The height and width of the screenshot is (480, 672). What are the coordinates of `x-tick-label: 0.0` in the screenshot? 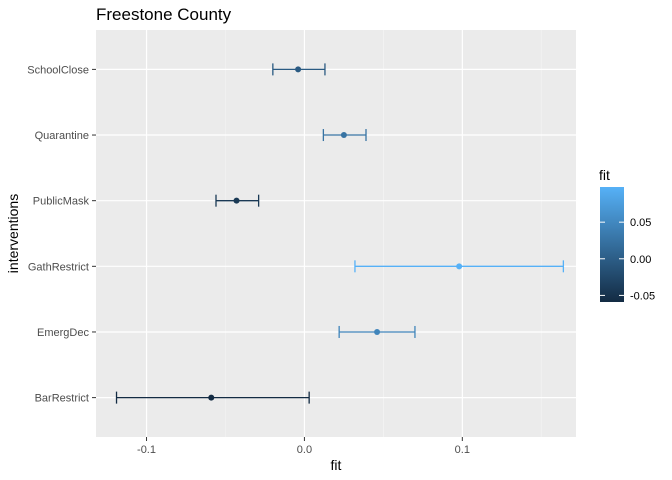 It's located at (304, 450).